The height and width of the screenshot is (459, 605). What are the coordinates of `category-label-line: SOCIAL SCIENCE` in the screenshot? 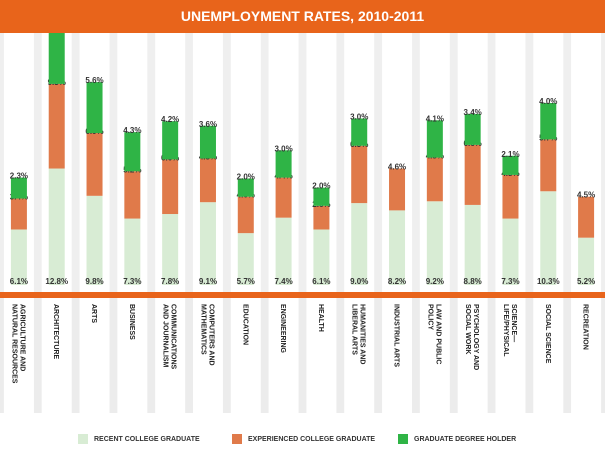 It's located at (547, 334).